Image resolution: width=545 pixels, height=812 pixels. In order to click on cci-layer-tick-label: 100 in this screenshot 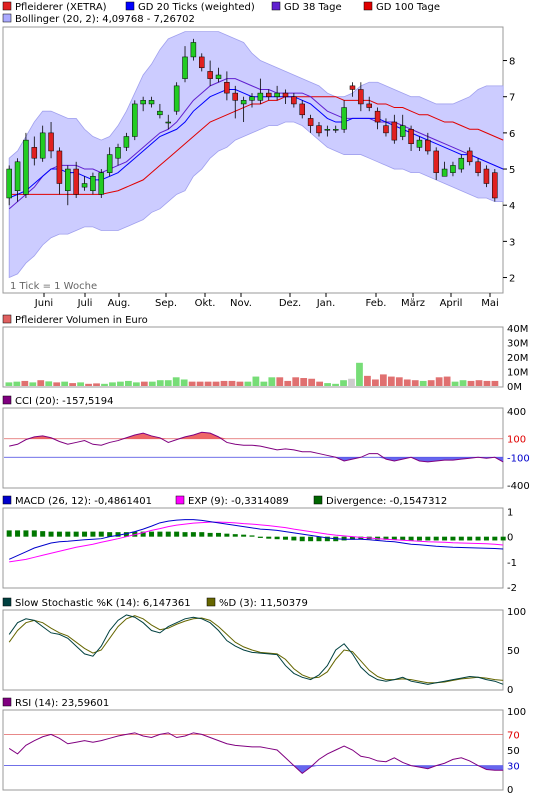, I will do `click(516, 440)`.